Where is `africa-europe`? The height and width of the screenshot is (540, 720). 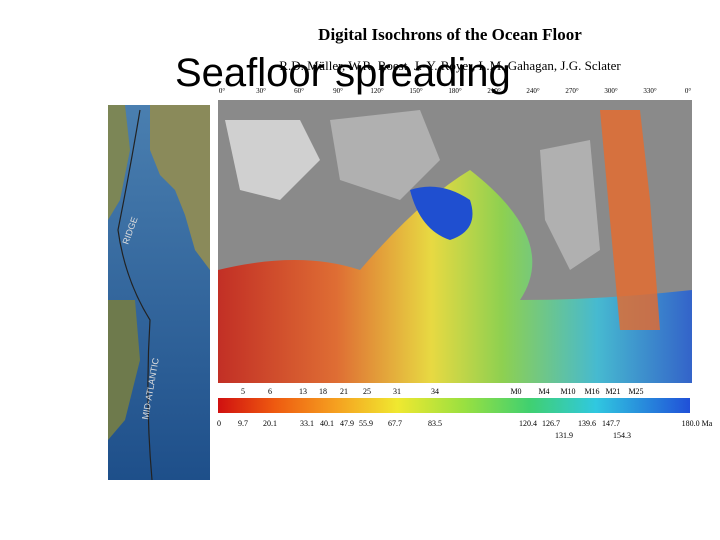 africa-europe is located at coordinates (180, 187).